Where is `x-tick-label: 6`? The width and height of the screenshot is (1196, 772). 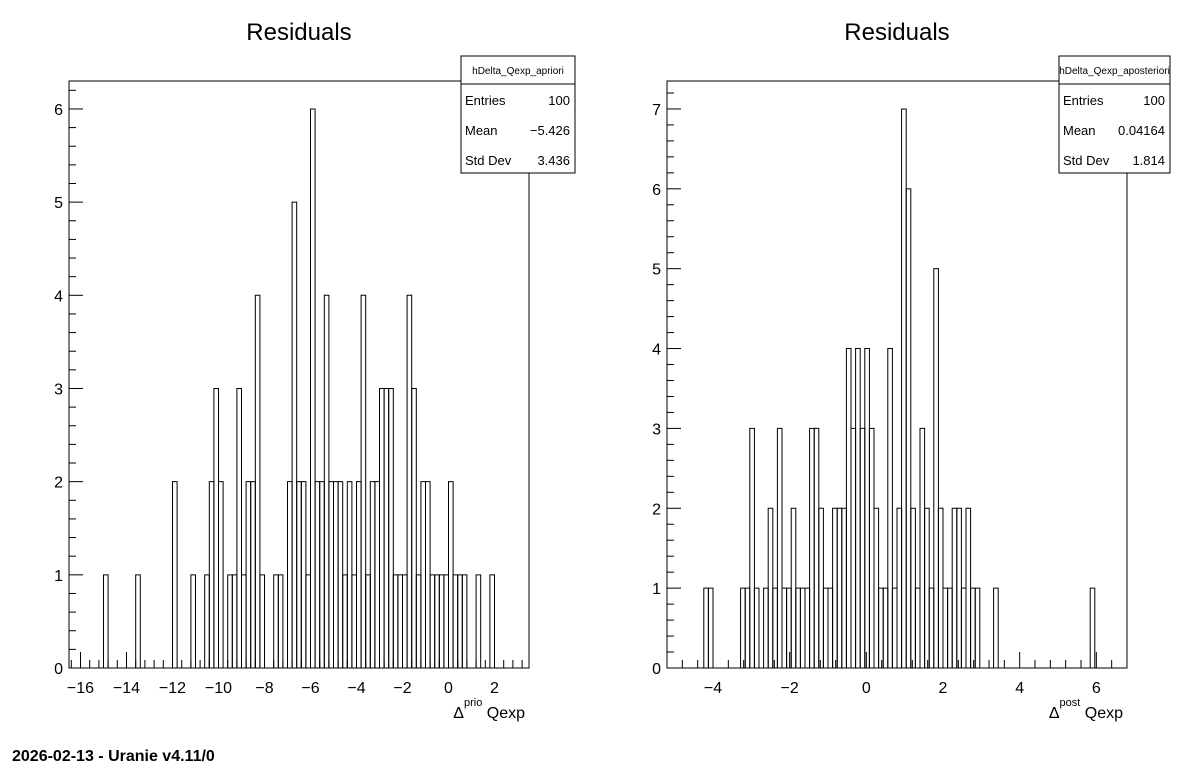
x-tick-label: 6 is located at coordinates (1096, 688).